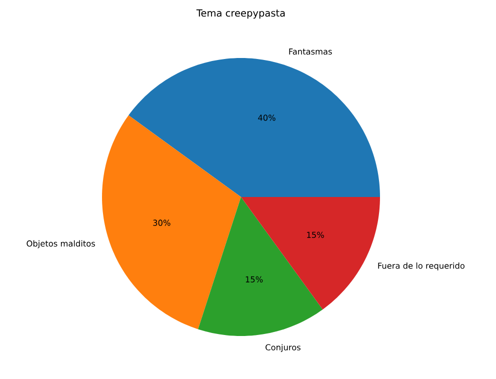  What do you see at coordinates (421, 266) in the screenshot?
I see `slice-label: Fuera de lo requerido` at bounding box center [421, 266].